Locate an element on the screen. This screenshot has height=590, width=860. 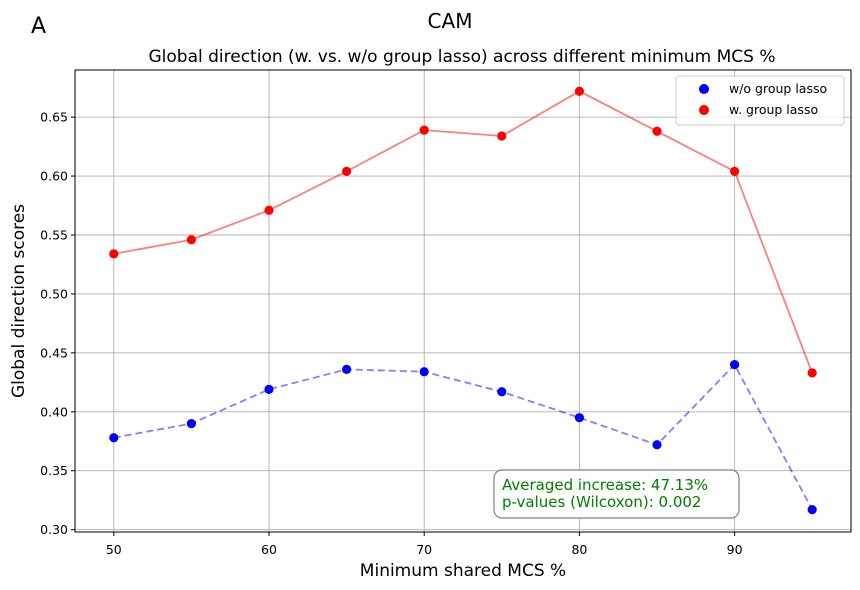
y-tick-label: 0.35 is located at coordinates (54, 470).